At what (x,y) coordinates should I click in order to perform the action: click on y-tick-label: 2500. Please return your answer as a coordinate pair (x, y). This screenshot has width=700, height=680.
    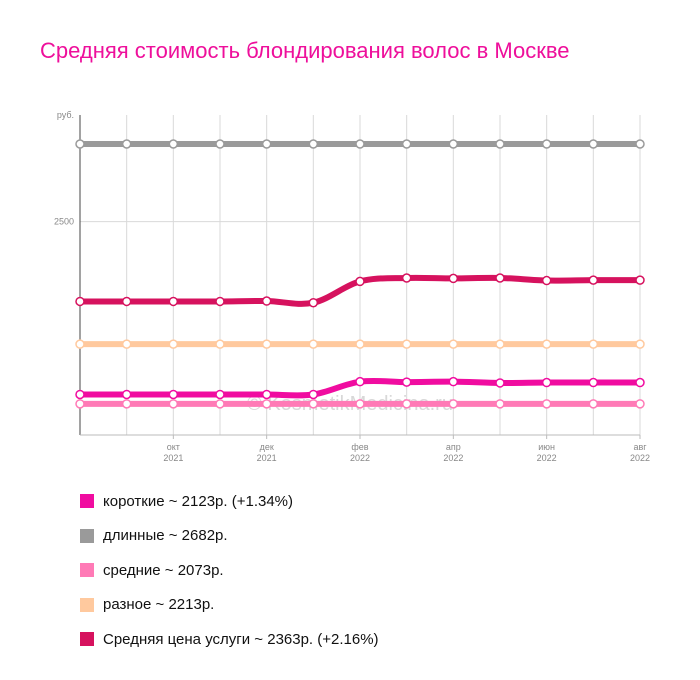
    Looking at the image, I should click on (64, 222).